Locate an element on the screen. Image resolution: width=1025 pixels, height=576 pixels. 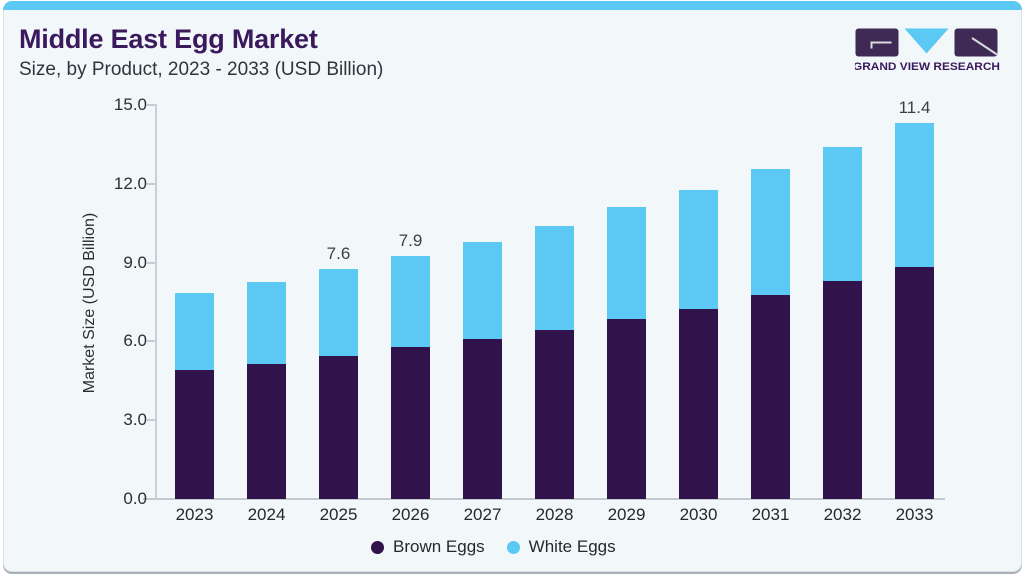
bar-segment-white-eggs-2030 is located at coordinates (698, 249).